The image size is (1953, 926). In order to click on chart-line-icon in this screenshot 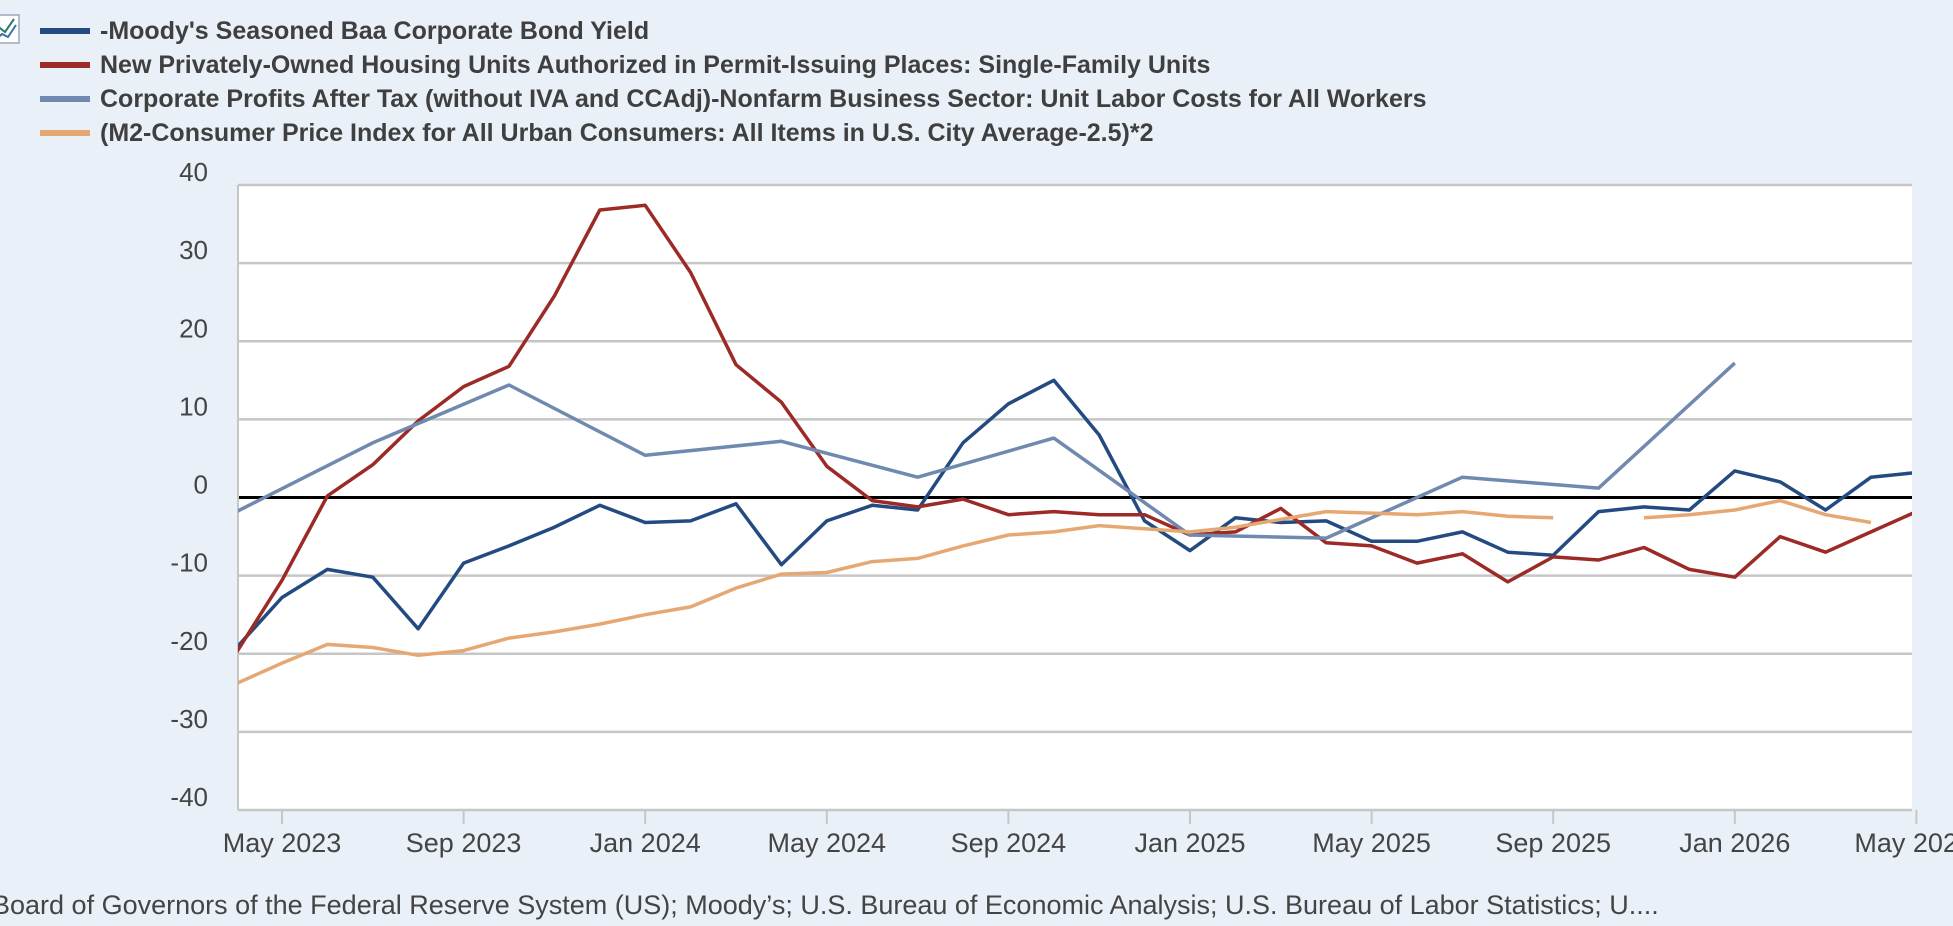, I will do `click(10, 31)`.